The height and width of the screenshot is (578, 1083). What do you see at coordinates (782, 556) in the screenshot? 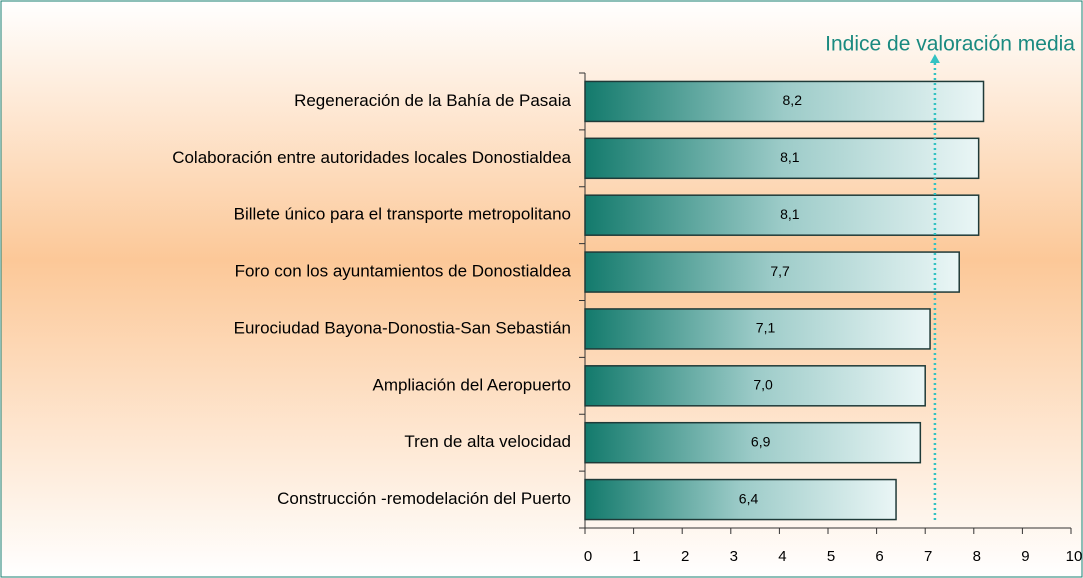
I see `x-tick-label: 4` at bounding box center [782, 556].